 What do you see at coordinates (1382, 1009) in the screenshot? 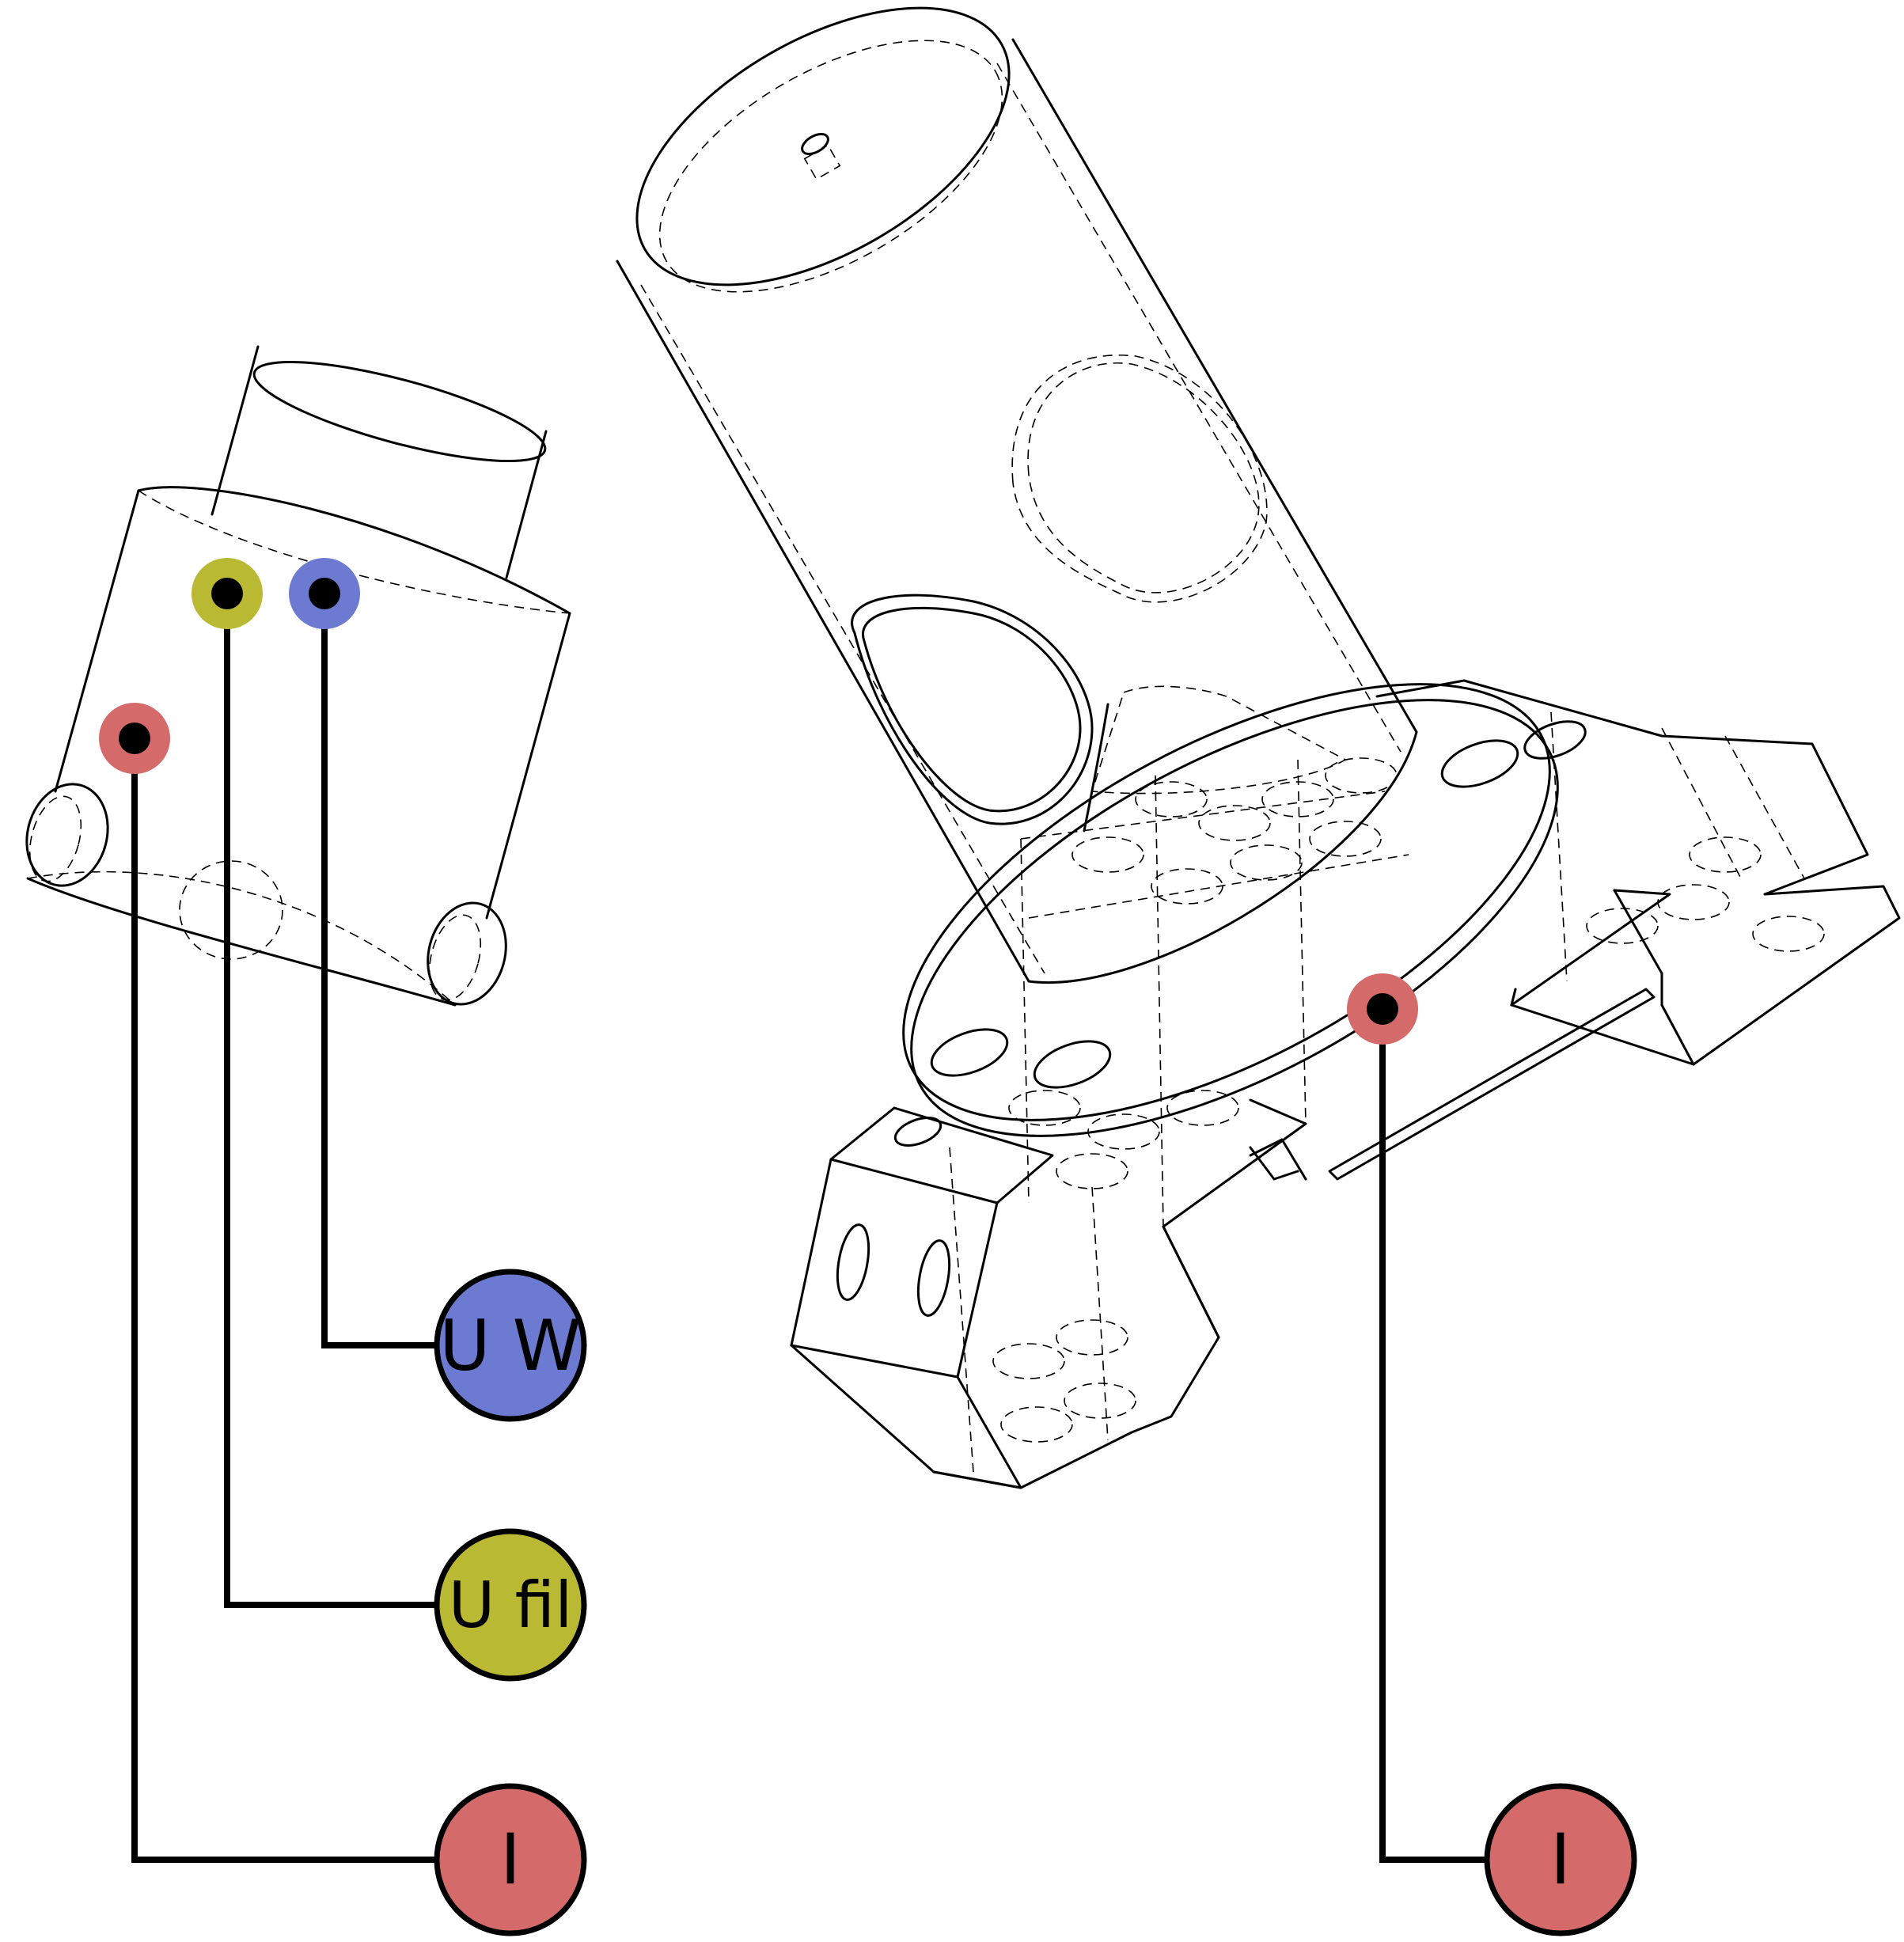
I see `terminal-red-right` at bounding box center [1382, 1009].